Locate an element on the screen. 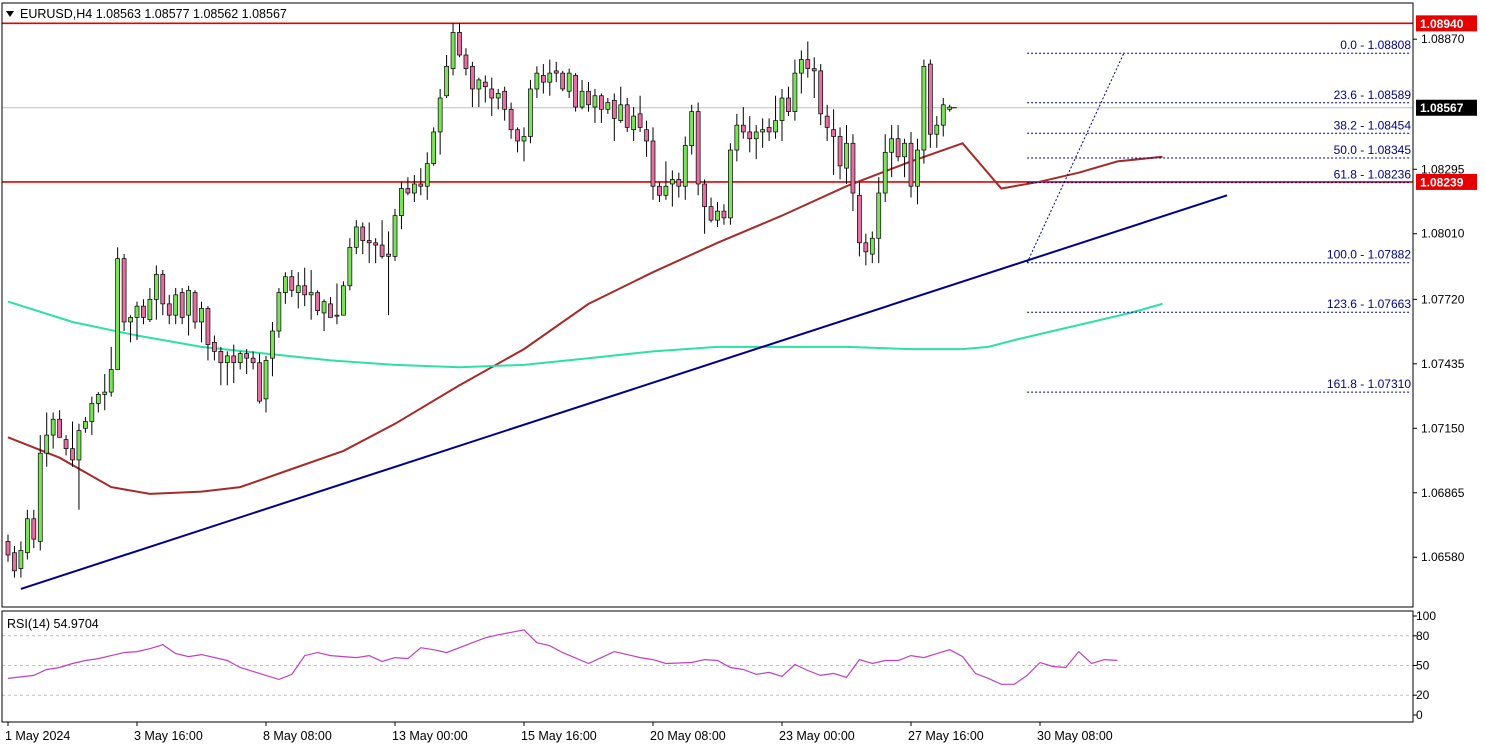 Image resolution: width=1485 pixels, height=754 pixels. fibonacci-trend-diagonal is located at coordinates (1075, 158).